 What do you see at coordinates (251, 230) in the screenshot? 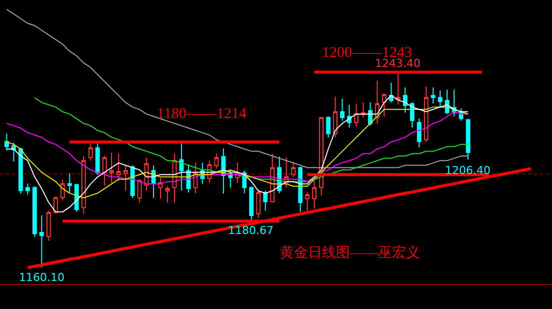
I see `text: 1180.67` at bounding box center [251, 230].